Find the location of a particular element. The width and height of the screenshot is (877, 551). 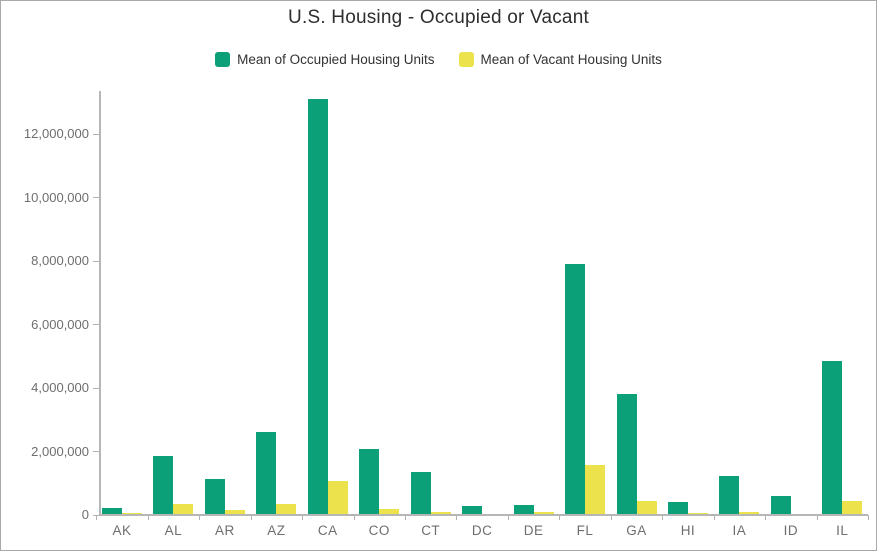

bar-vacant-ca is located at coordinates (337, 498).